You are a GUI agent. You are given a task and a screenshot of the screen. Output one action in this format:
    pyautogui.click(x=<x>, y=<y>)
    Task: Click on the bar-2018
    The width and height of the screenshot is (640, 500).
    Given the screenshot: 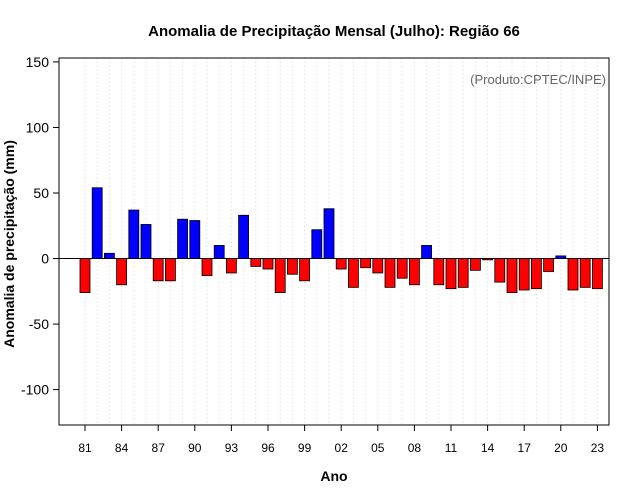 What is the action you would take?
    pyautogui.click(x=536, y=274)
    